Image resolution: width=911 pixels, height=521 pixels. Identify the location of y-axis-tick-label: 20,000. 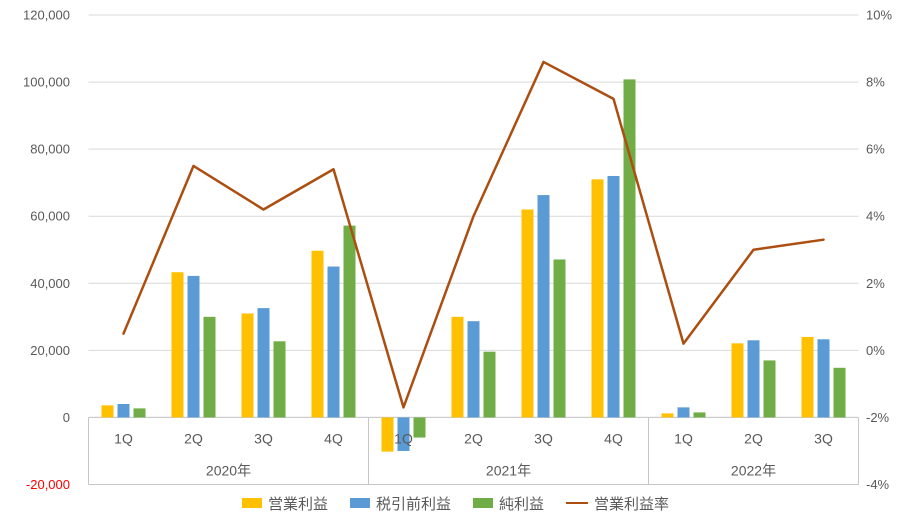
(50, 350).